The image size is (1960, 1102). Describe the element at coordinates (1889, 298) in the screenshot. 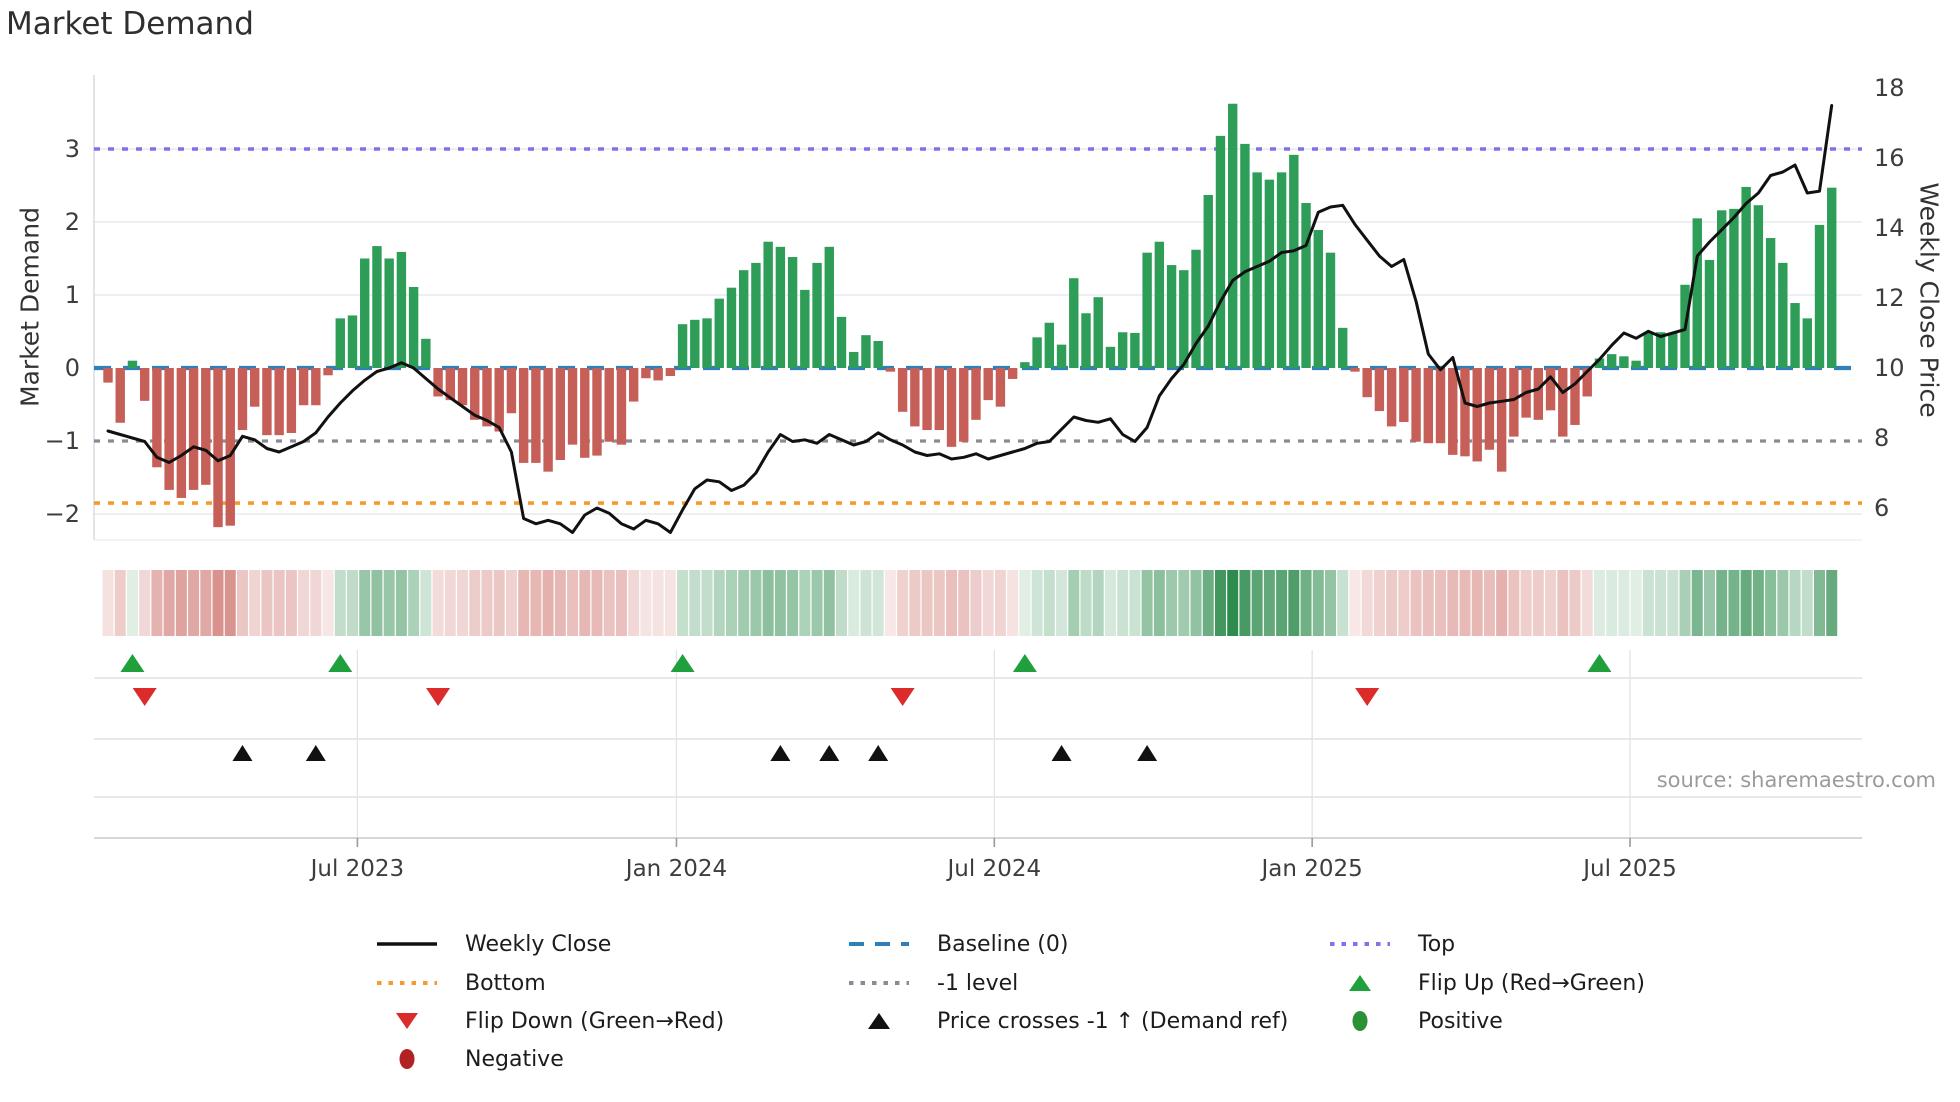

I see `svg-text: 12` at that location.